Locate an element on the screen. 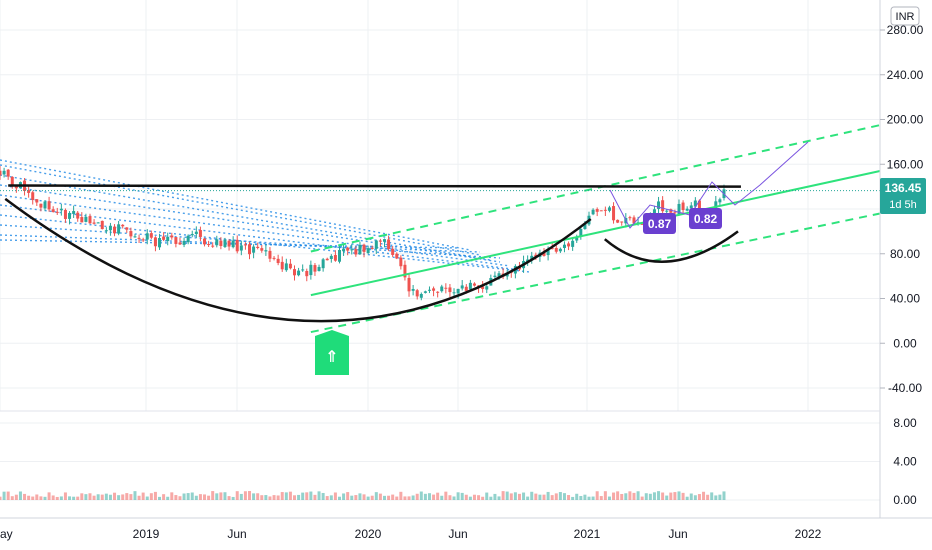 The height and width of the screenshot is (550, 932). time-axis: ay 2019 Jun 2020 Jun 2021 Jun 2022 is located at coordinates (466, 529).